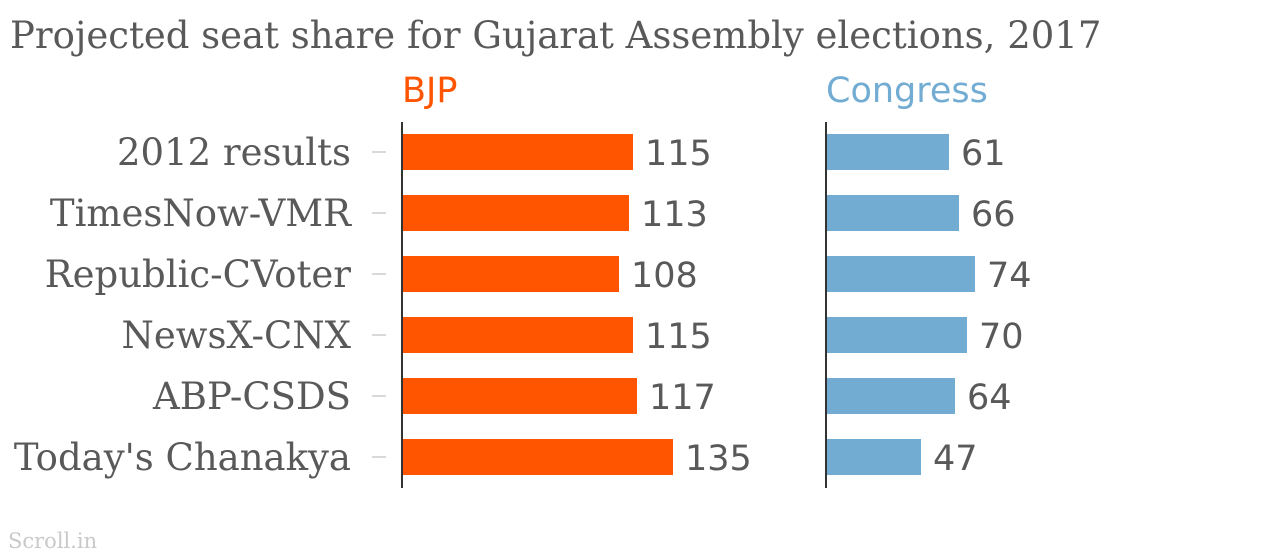 This screenshot has height=554, width=1280. Describe the element at coordinates (182, 457) in the screenshot. I see `category-label: Today's Chanakya` at that location.